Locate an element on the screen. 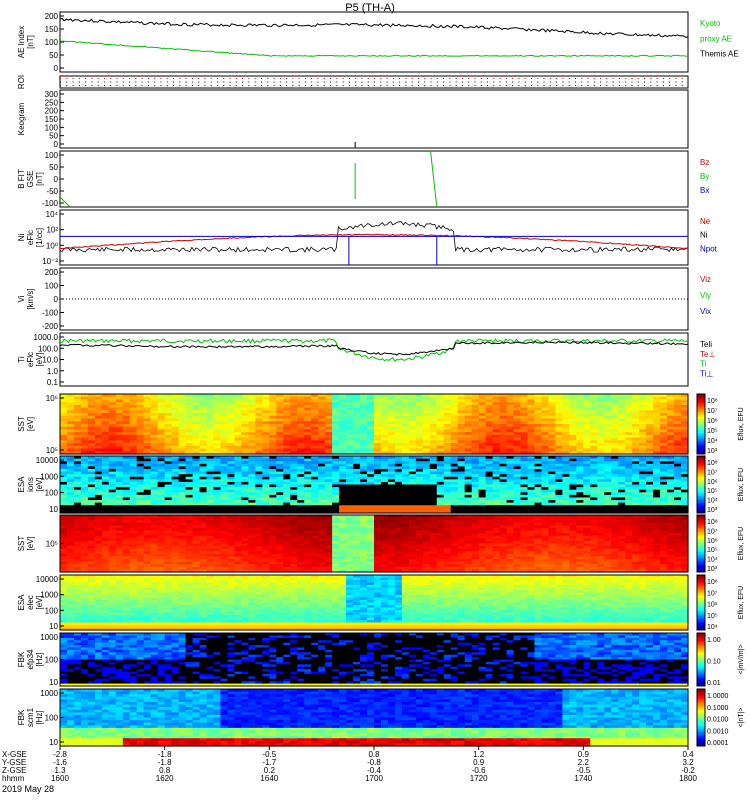 This screenshot has width=750, height=800. legend-entry: Vix is located at coordinates (705, 311).